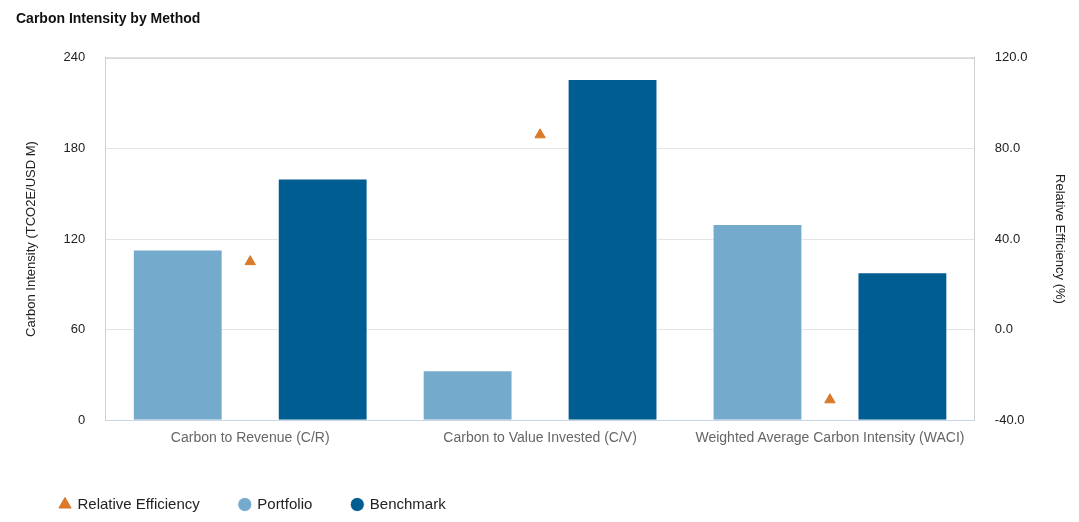 The width and height of the screenshot is (1079, 522). I want to click on y2-tick-label: -40.0, so click(1009, 419).